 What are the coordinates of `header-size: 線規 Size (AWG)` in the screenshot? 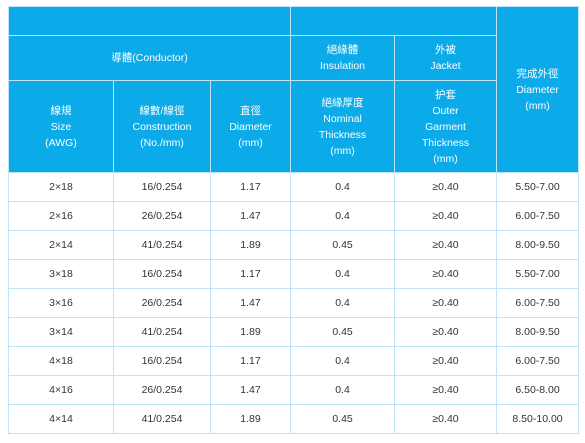 It's located at (61, 126).